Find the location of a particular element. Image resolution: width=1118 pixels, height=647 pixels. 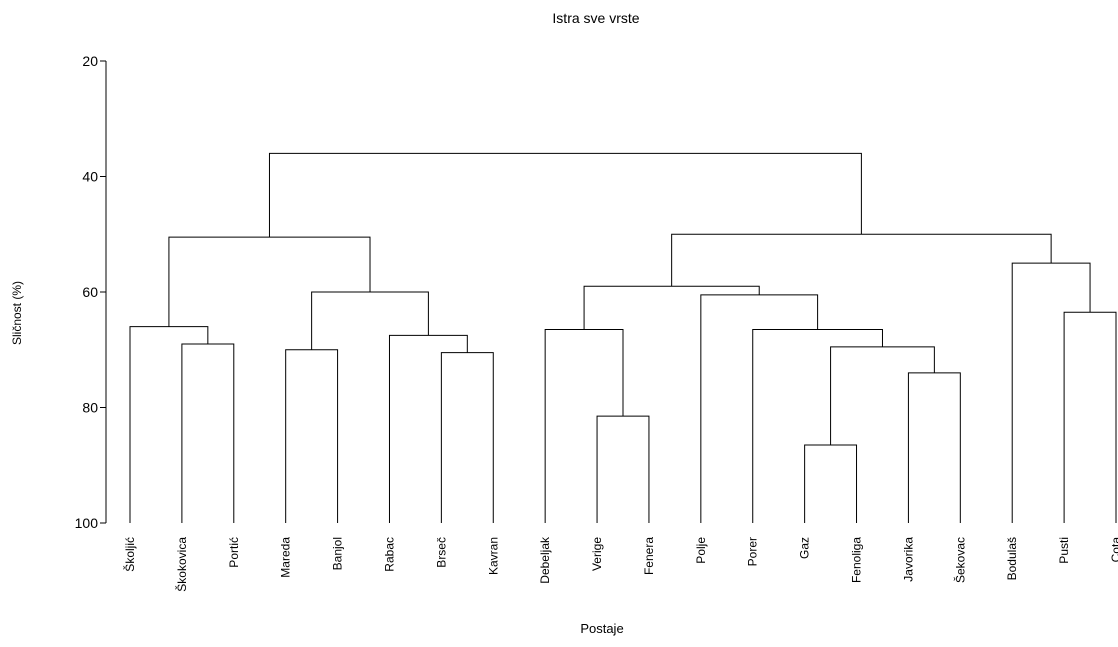

leaf-label: Cota is located at coordinates (1113, 550).